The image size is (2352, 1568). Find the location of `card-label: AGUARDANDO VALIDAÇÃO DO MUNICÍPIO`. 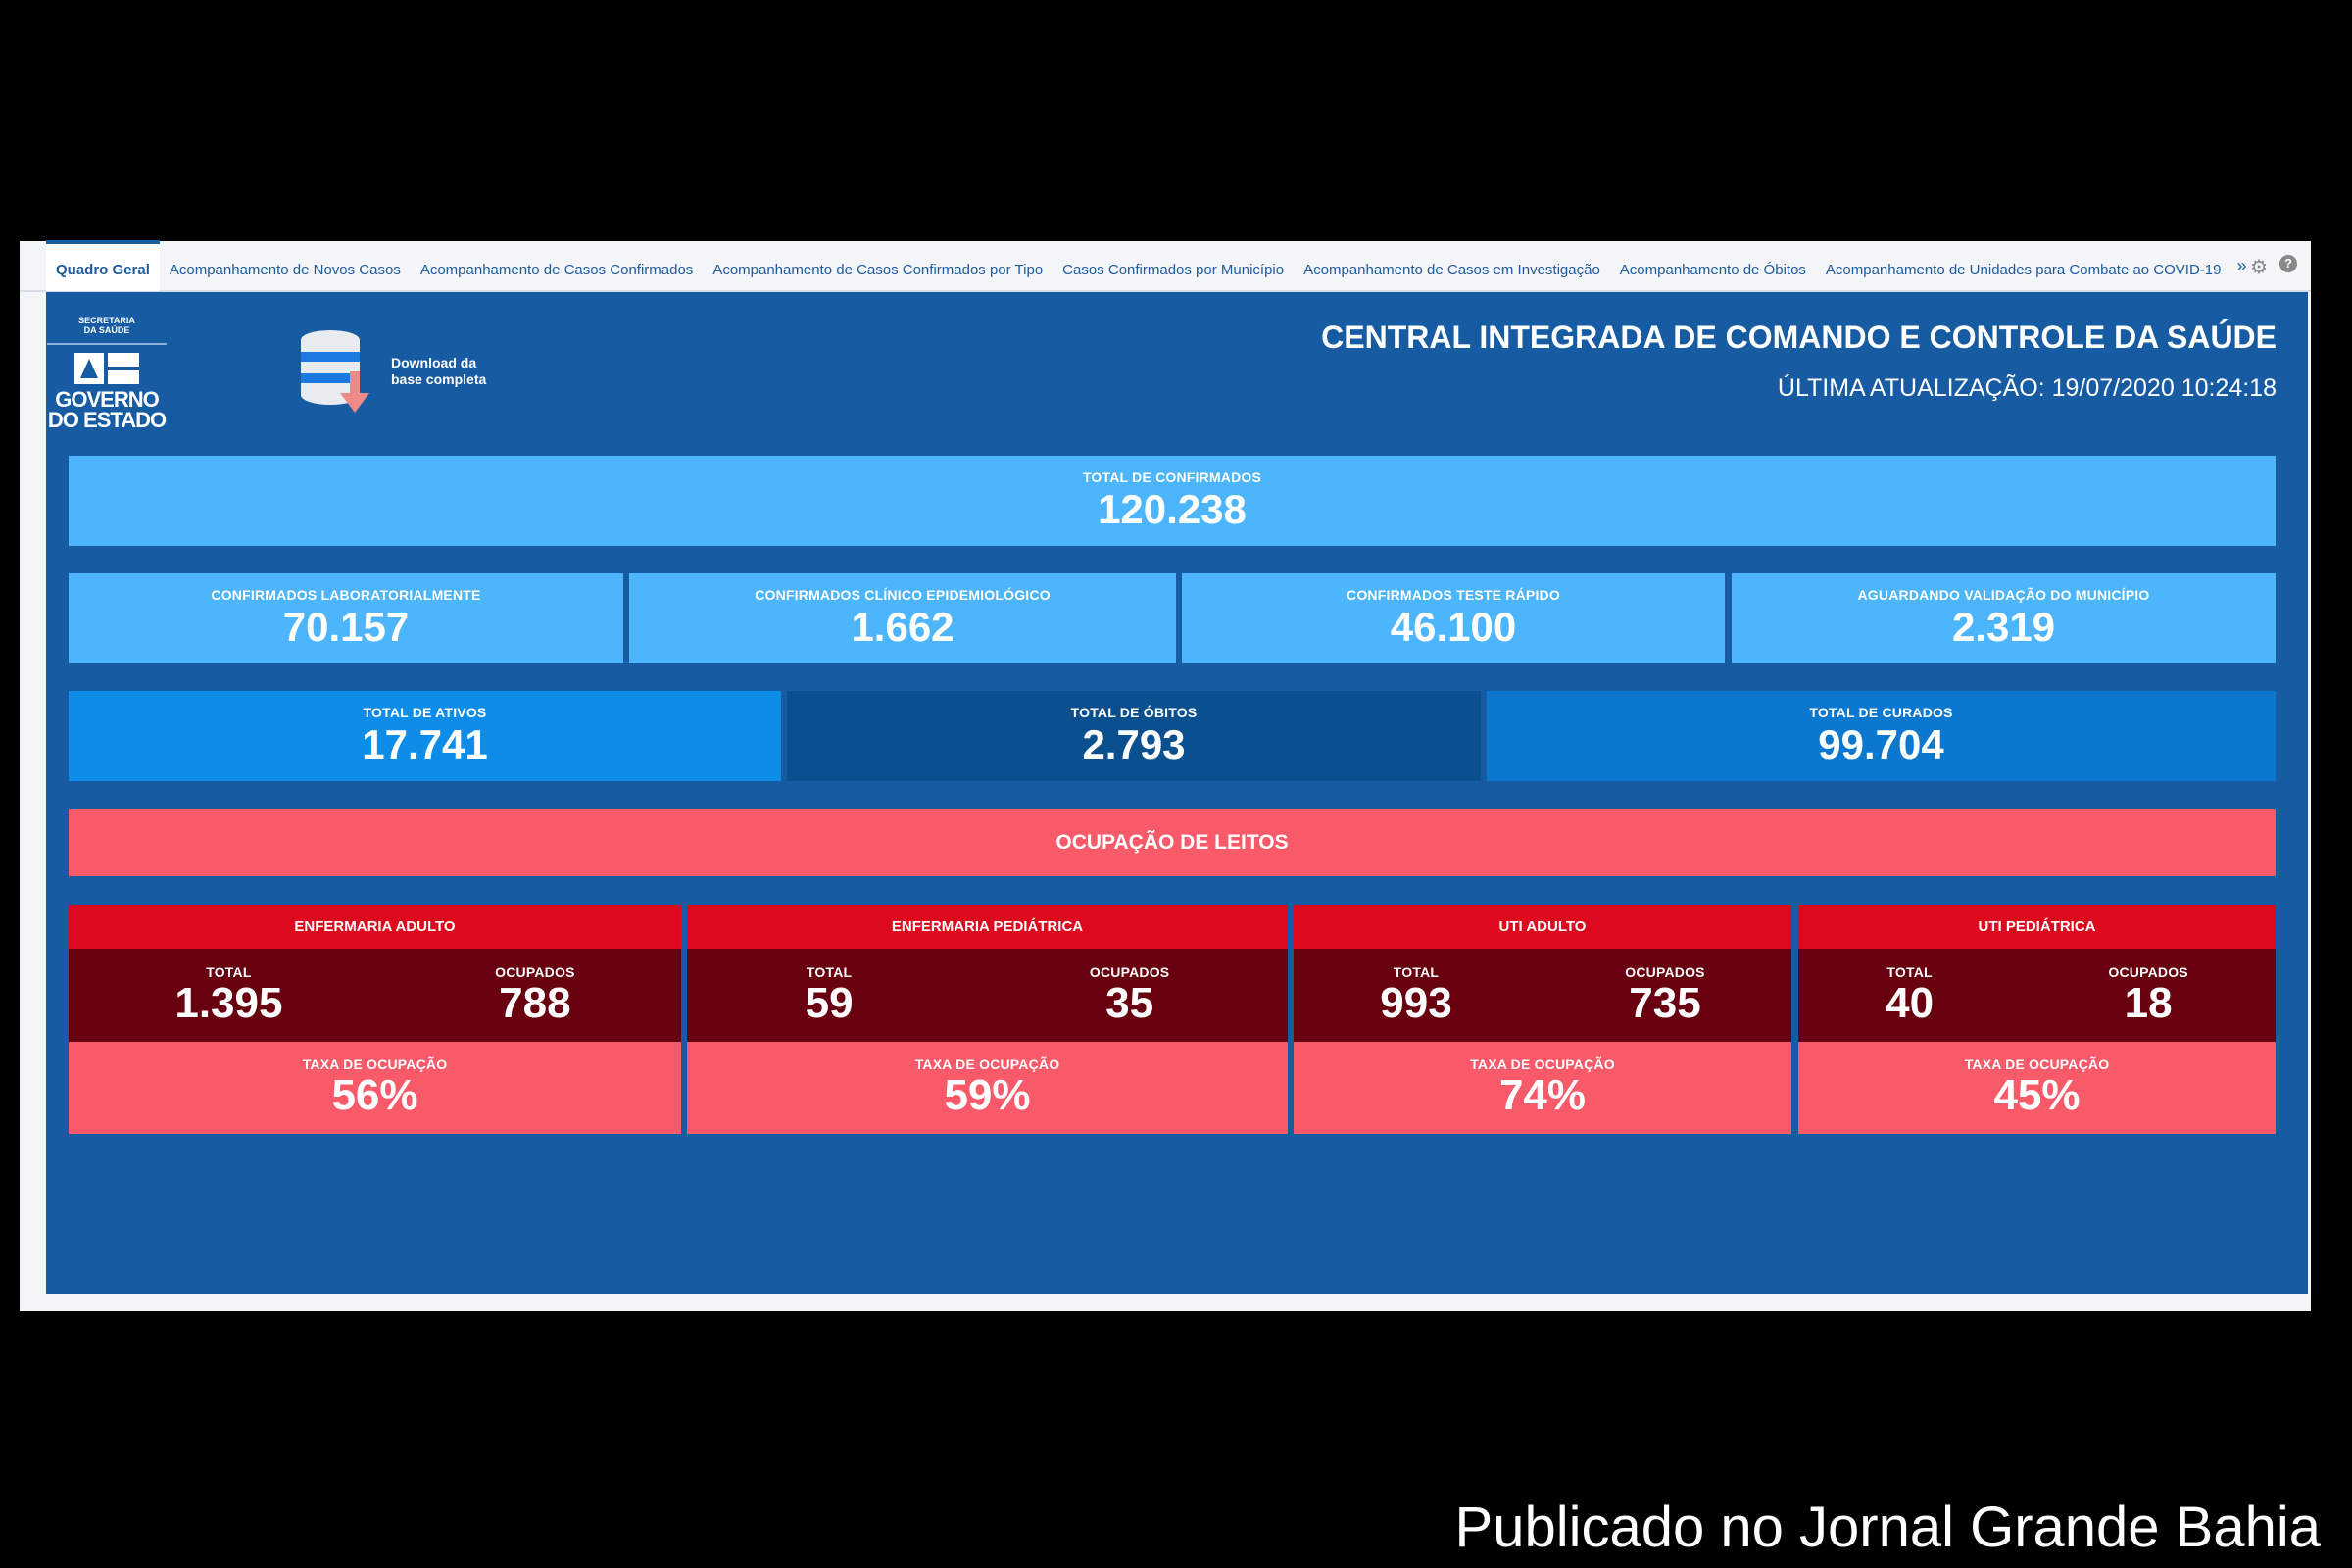

card-label: AGUARDANDO VALIDAÇÃO DO MUNICÍPIO is located at coordinates (2003, 595).